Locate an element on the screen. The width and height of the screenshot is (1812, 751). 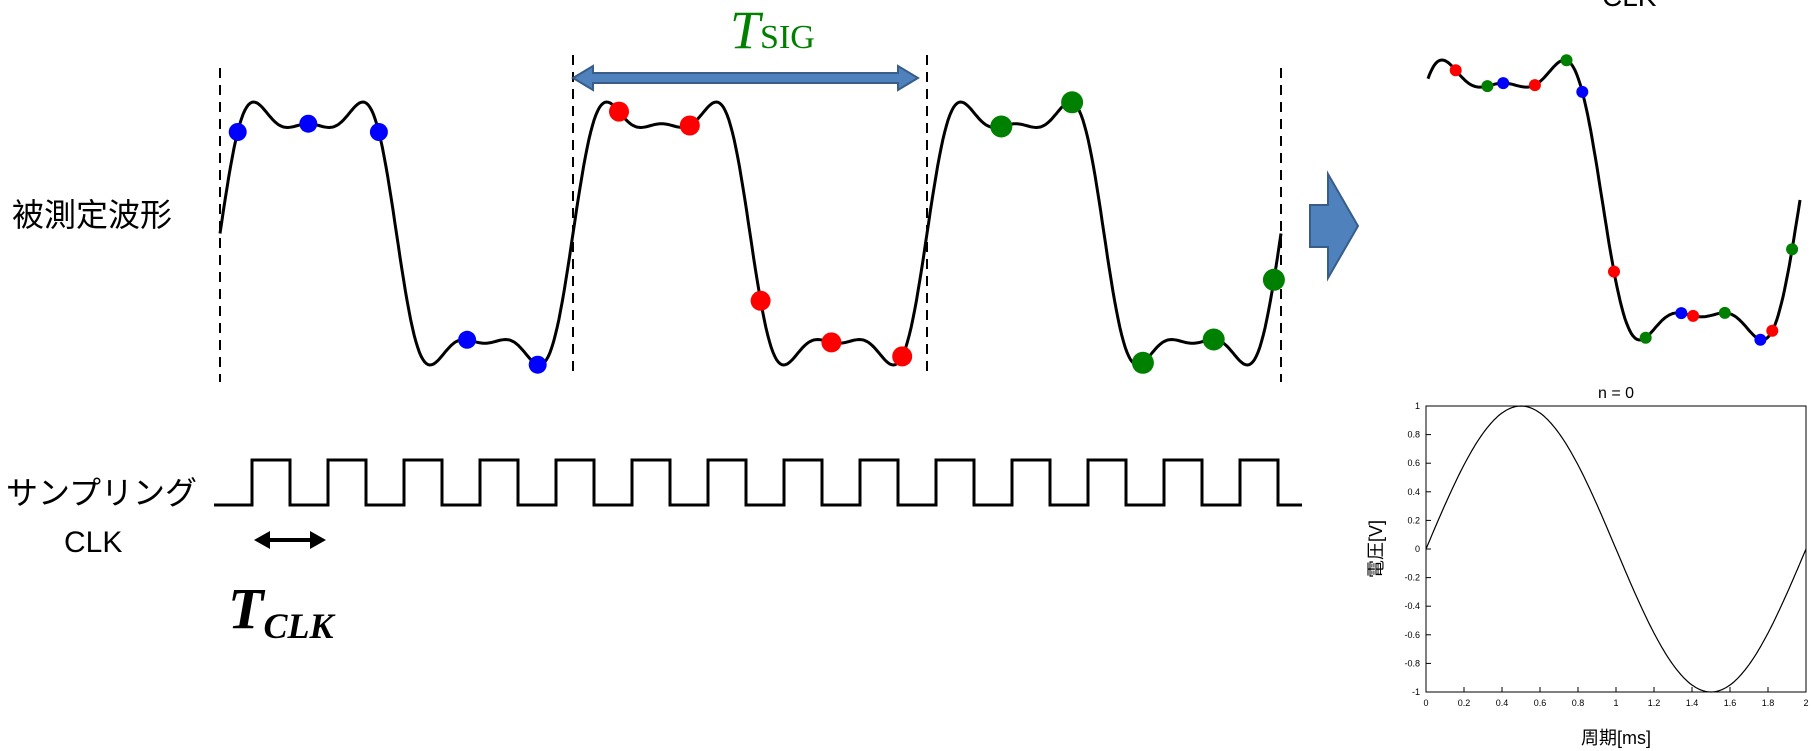
y-tick-label-7: 0.4 is located at coordinates (1413, 492).